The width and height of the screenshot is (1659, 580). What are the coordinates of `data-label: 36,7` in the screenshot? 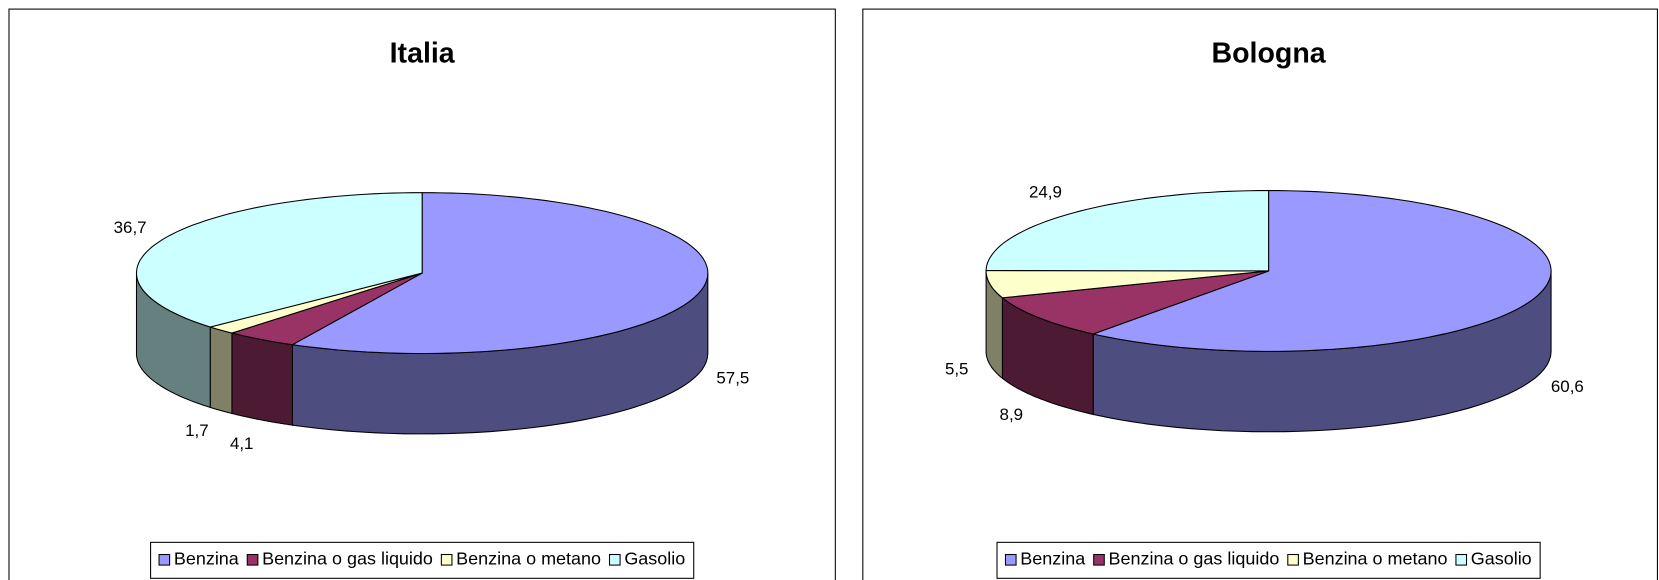 It's located at (130, 227).